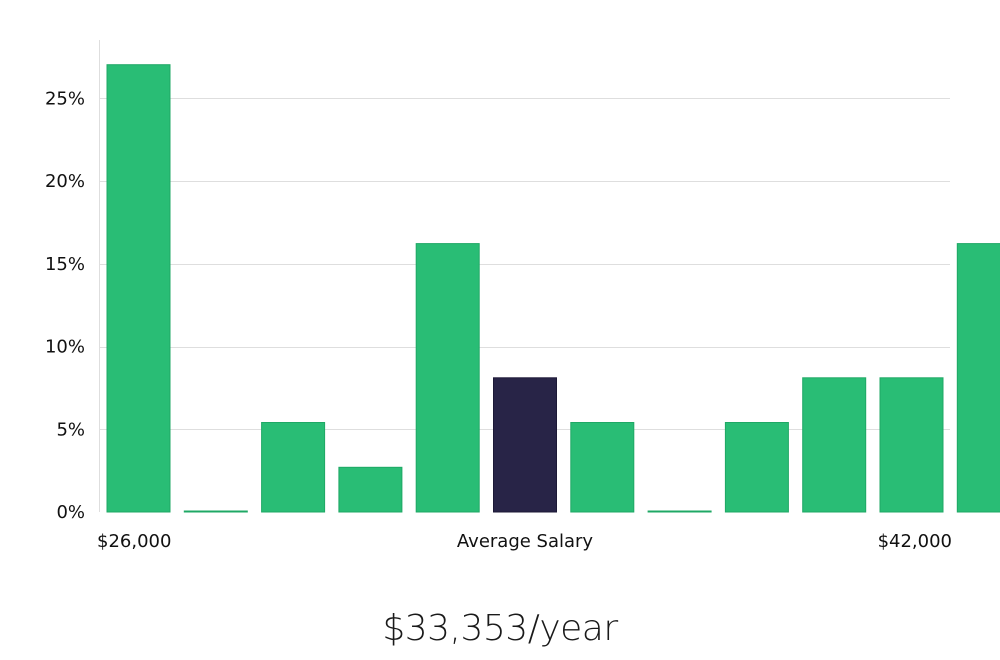  I want to click on y-tick-label: 20%, so click(65, 181).